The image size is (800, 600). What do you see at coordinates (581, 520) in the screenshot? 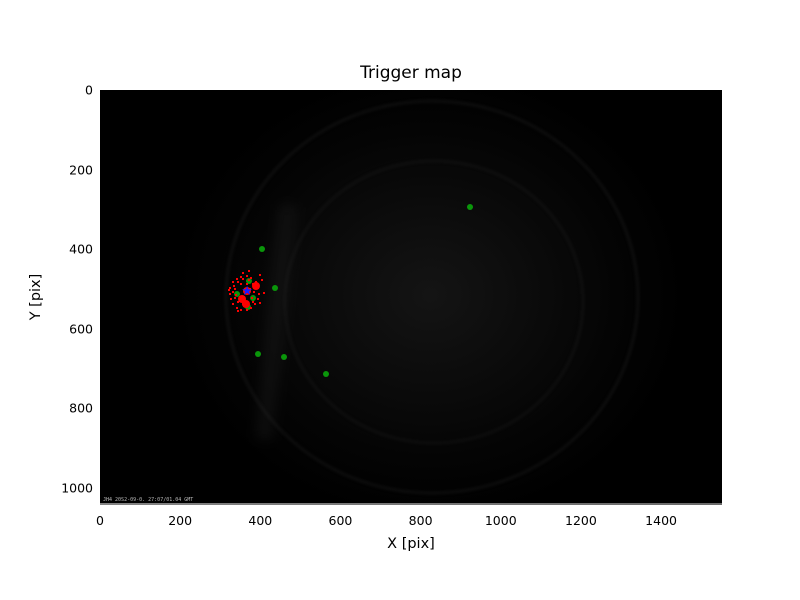
I see `x-tick-label: 1200` at bounding box center [581, 520].